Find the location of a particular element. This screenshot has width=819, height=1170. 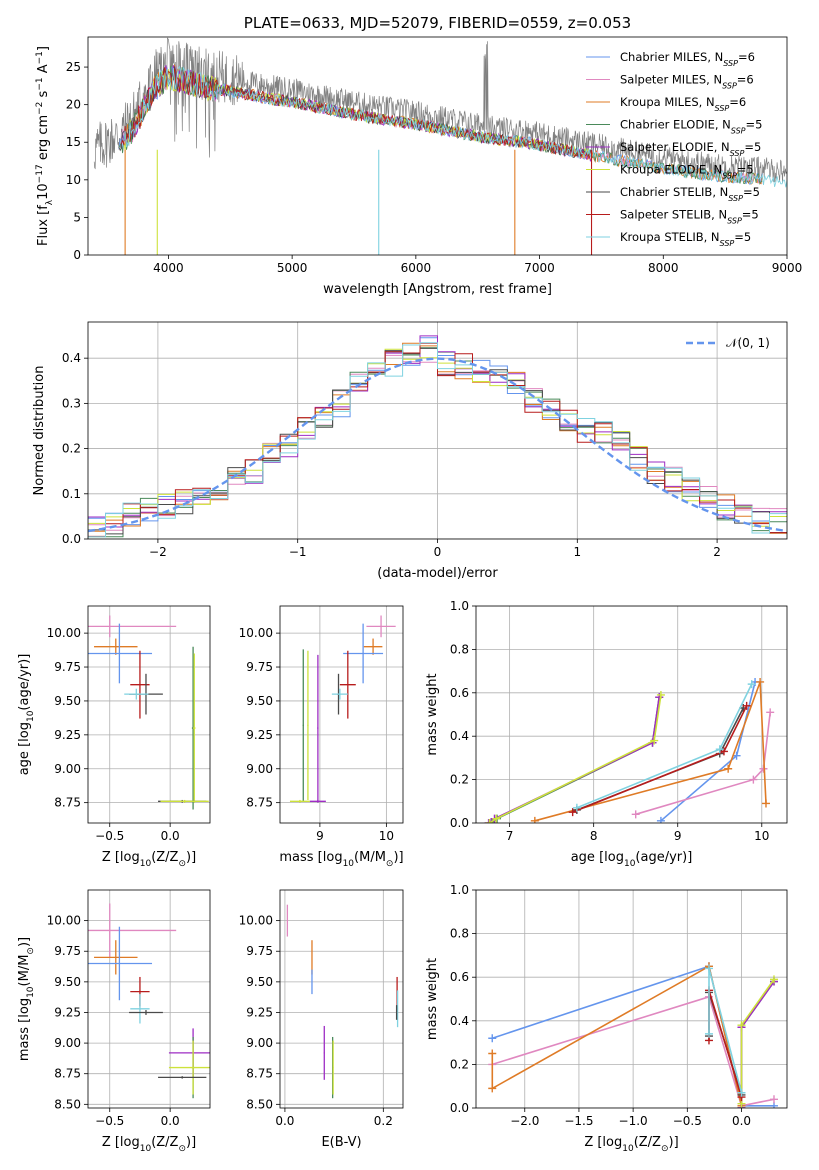

x-tick-label: 8000 is located at coordinates (663, 268).